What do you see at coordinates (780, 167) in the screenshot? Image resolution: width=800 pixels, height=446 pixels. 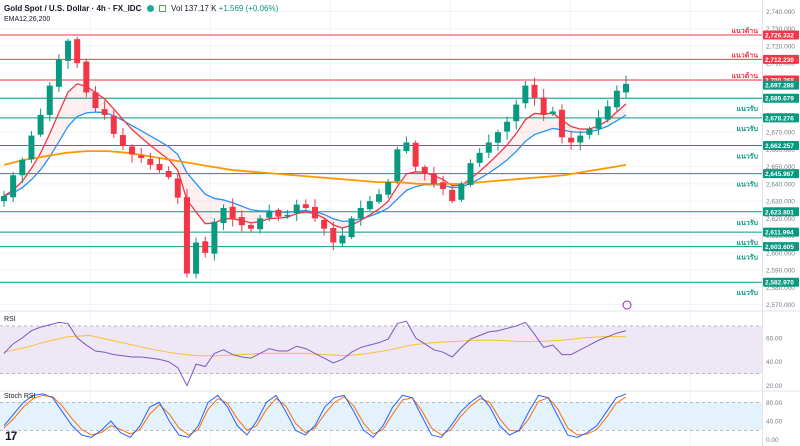 I see `price-tick-label: 2,650.000` at bounding box center [780, 167].